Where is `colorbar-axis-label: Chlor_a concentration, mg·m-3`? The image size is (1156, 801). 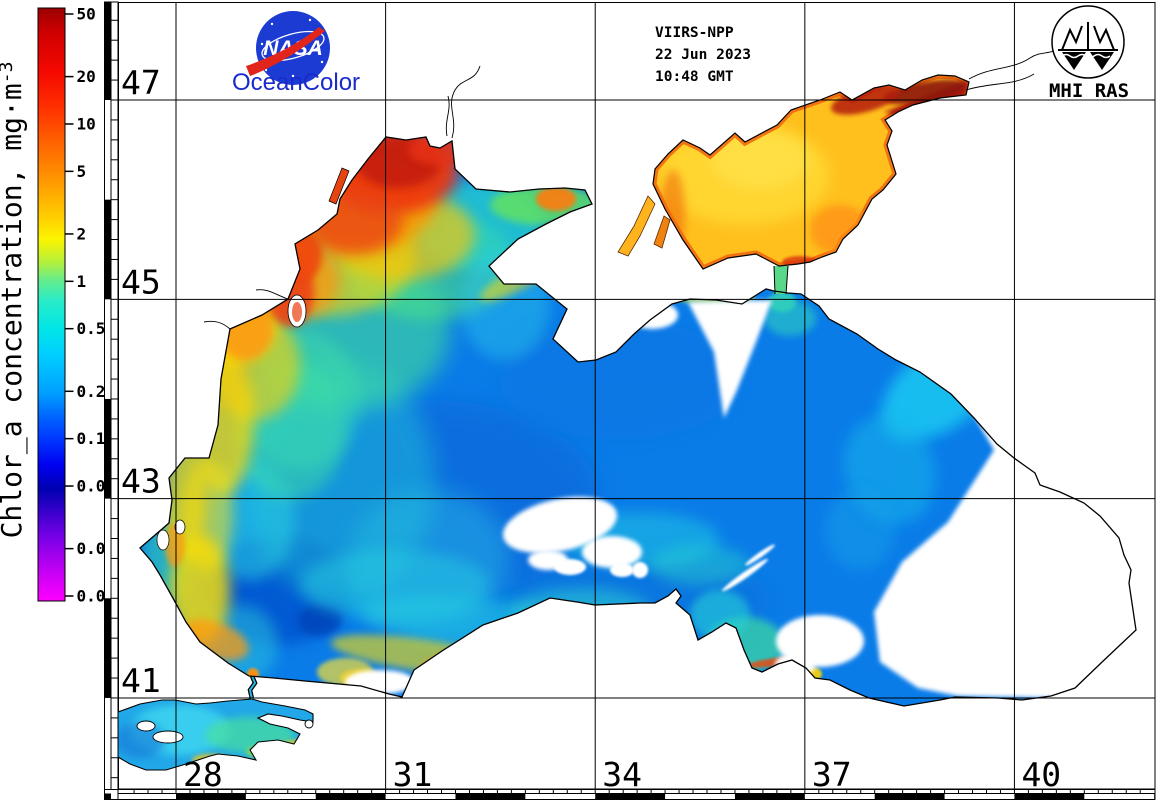
colorbar-axis-label: Chlor_a concentration, mg·m-3 is located at coordinates (14, 300).